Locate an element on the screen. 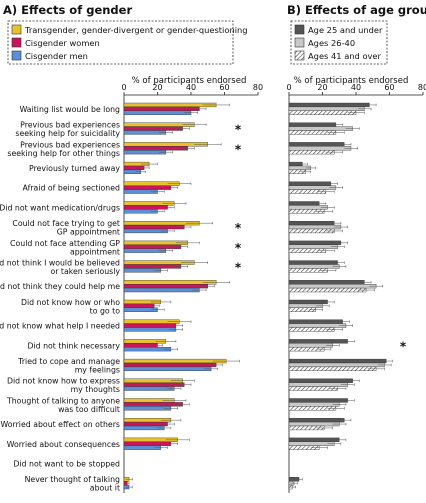  legend-b-label-1: Ages 26-40 is located at coordinates (331, 43).